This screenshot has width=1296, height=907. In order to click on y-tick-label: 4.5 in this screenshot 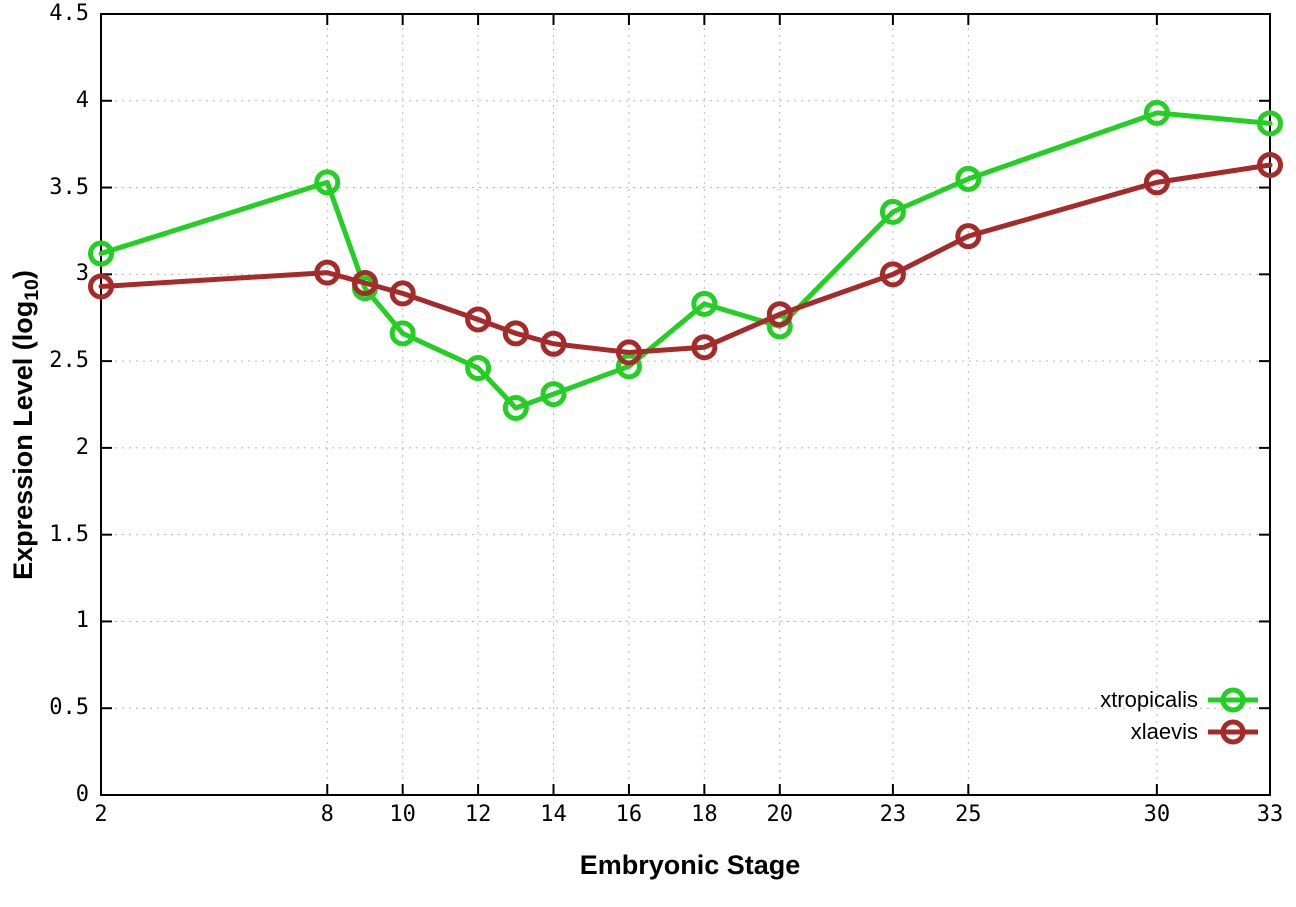, I will do `click(69, 13)`.